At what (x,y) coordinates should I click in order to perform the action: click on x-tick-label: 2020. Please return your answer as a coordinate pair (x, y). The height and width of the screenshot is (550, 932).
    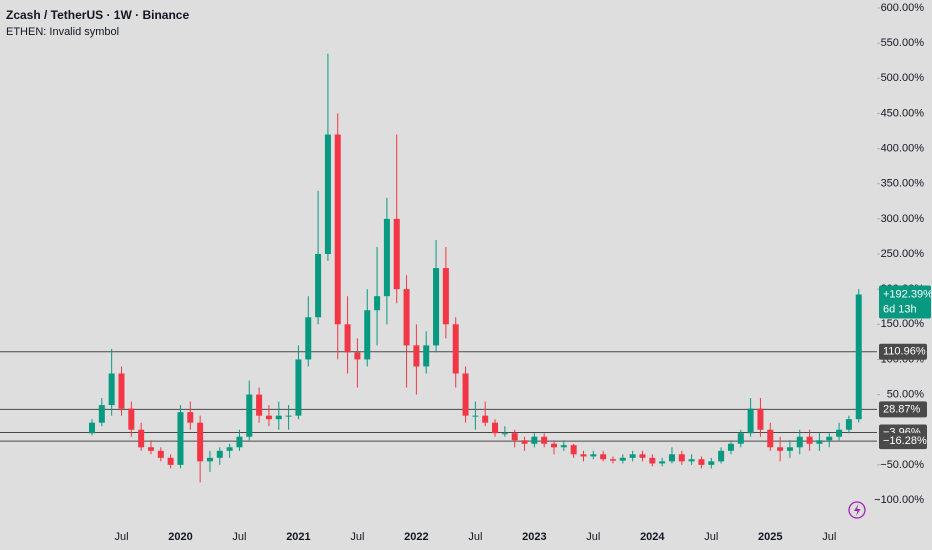
    Looking at the image, I should click on (180, 537).